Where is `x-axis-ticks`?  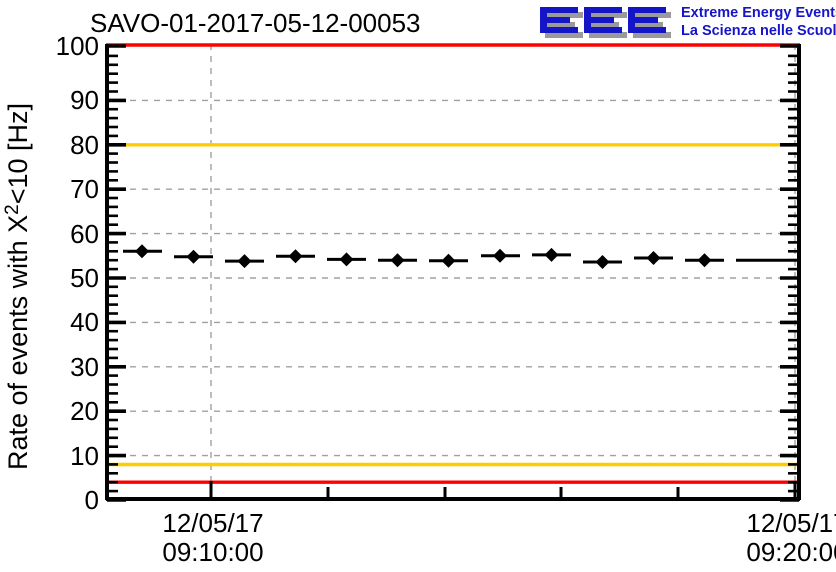
x-axis-ticks is located at coordinates (451, 490).